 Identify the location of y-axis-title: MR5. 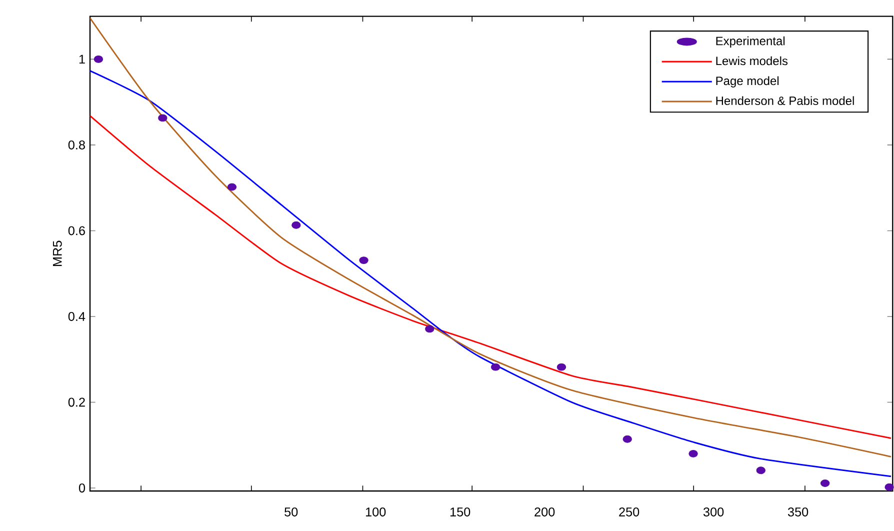
(57, 253).